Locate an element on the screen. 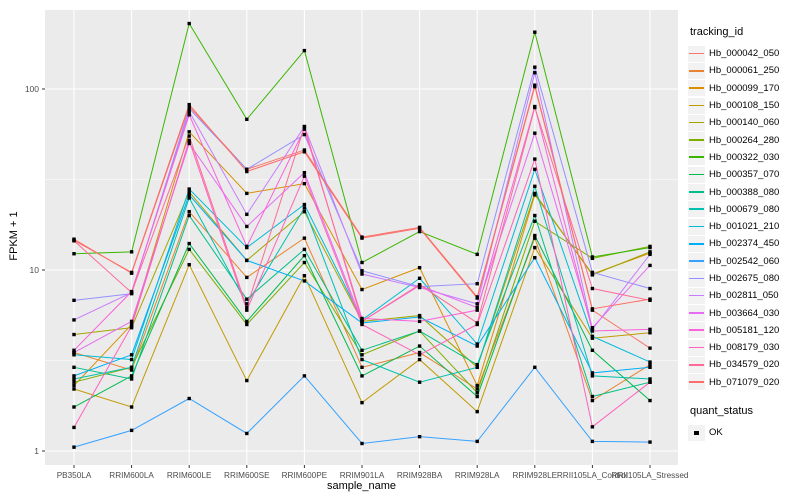 The width and height of the screenshot is (800, 500). legend-item-Hb_002374_450: Hb_002374_450 is located at coordinates (744, 243).